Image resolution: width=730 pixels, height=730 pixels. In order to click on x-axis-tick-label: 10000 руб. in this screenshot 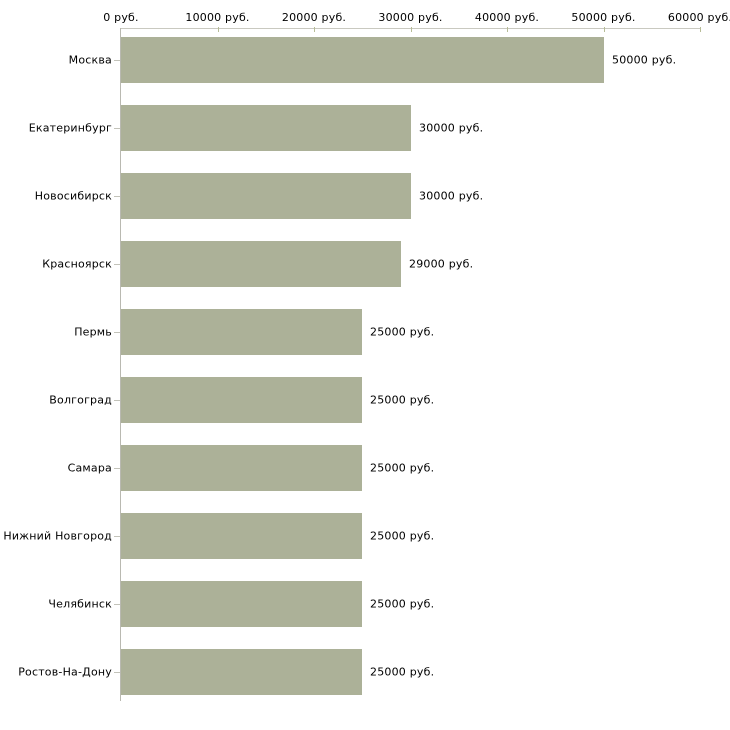, I will do `click(217, 17)`.